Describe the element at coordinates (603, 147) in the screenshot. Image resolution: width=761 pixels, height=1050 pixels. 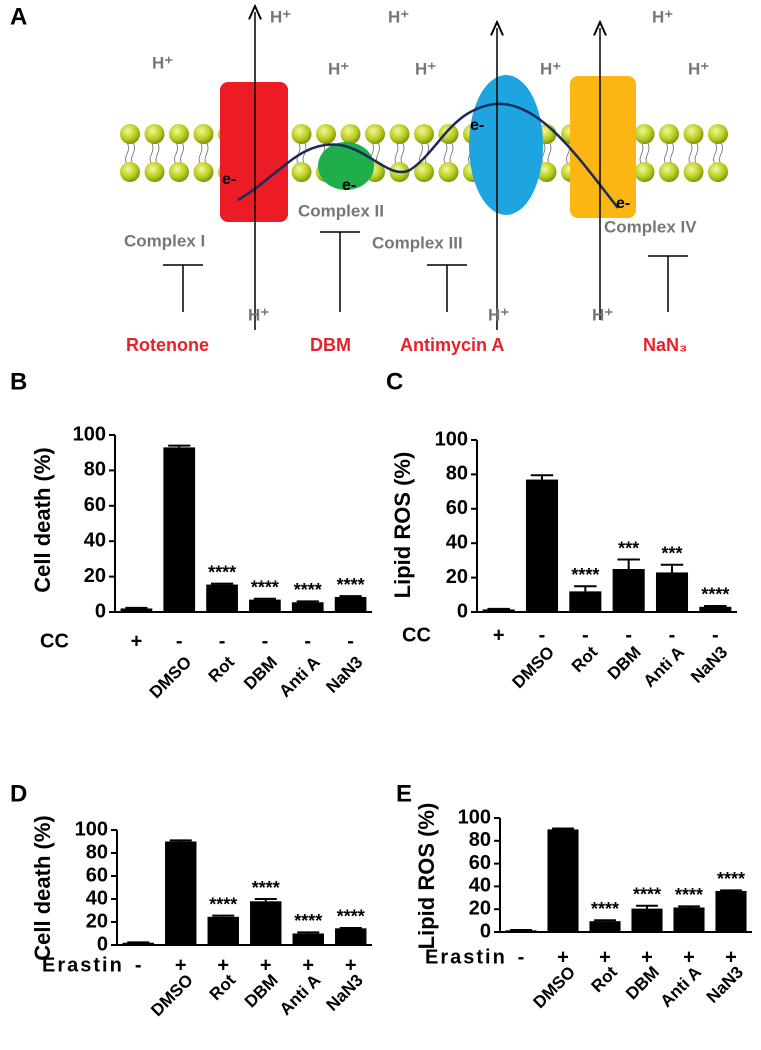
I see `complex-iv-shape` at that location.